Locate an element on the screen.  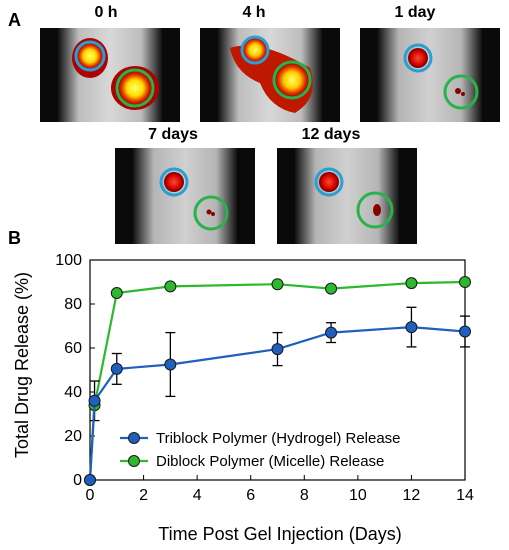
image-label-1day: 1 day is located at coordinates (415, 12).